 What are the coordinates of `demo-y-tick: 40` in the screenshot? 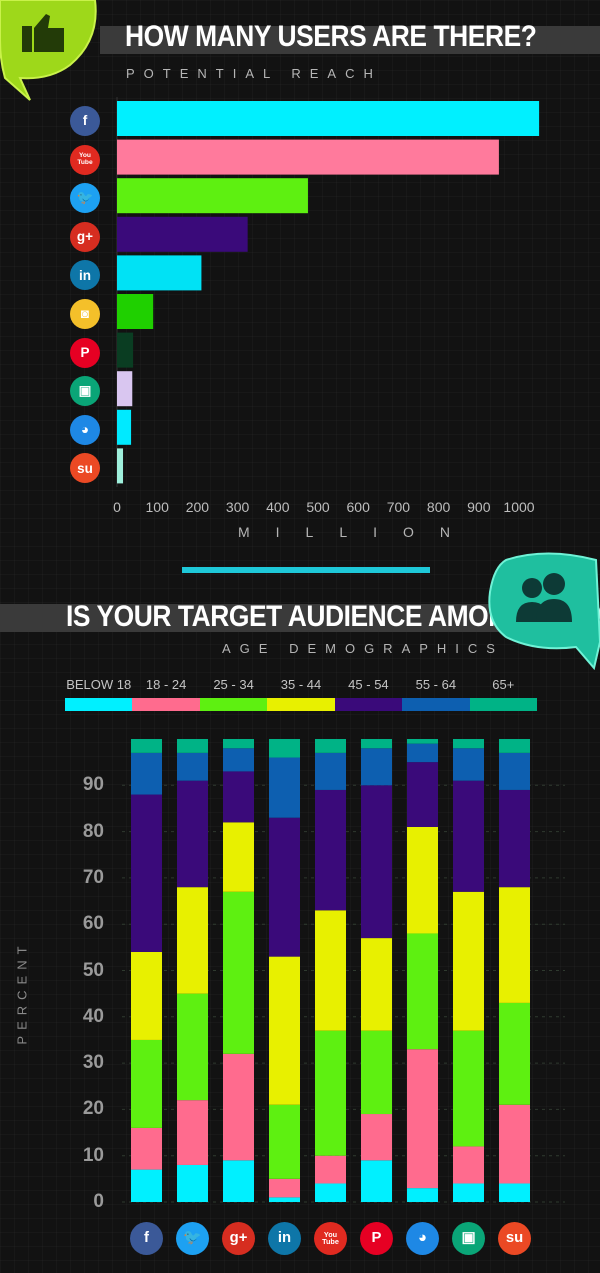 It's located at (93, 1016).